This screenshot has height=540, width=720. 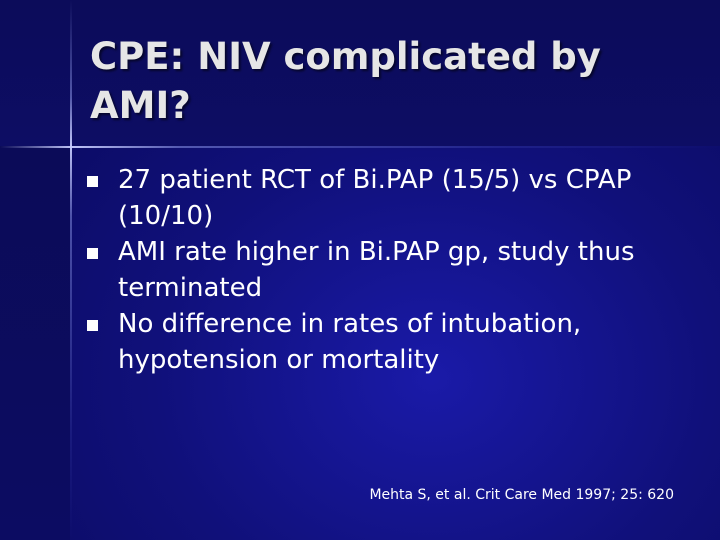 I want to click on slide-title: CPE: NIV complicated by AMI?, so click(x=345, y=81).